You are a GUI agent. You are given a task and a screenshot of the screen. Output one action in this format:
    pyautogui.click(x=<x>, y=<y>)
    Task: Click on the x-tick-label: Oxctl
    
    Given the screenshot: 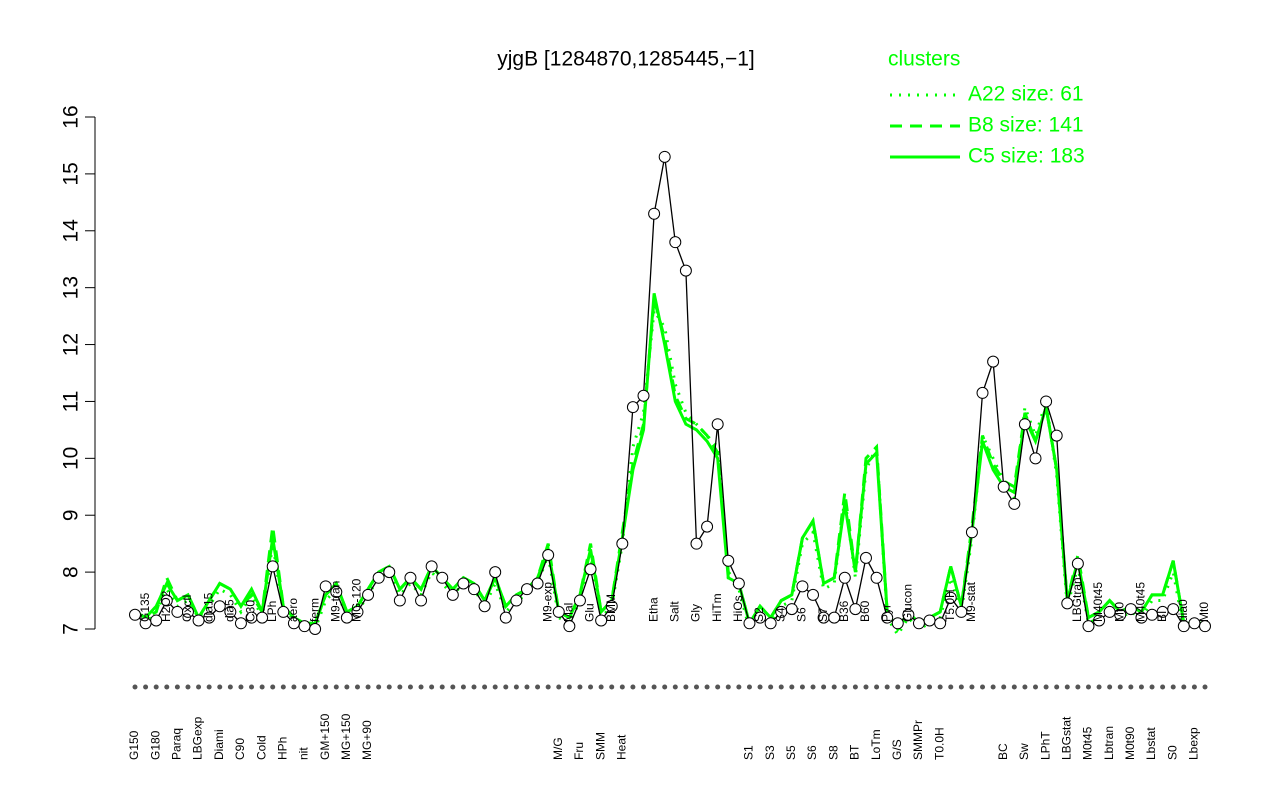 What is the action you would take?
    pyautogui.click(x=187, y=608)
    